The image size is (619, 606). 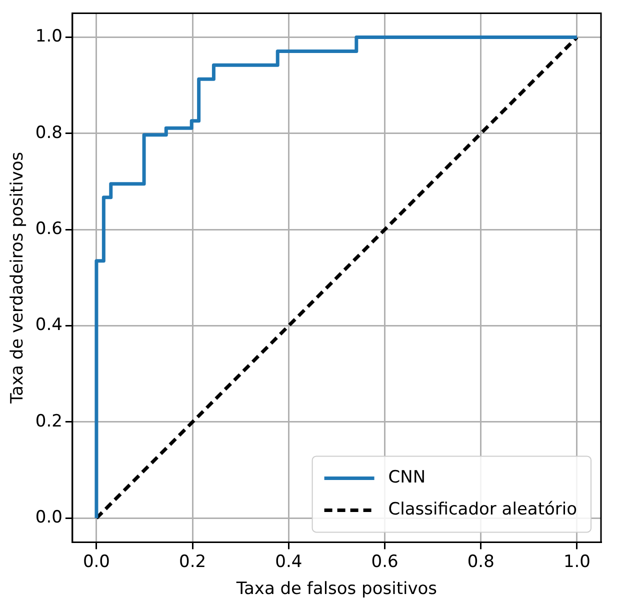 What do you see at coordinates (288, 562) in the screenshot?
I see `x-tick-label: 0.4` at bounding box center [288, 562].